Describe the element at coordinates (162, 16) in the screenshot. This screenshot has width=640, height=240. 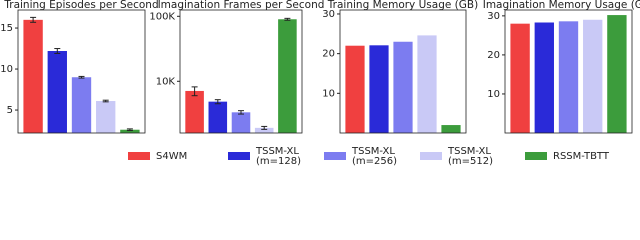
I see `y-tick-label: 100K` at that location.